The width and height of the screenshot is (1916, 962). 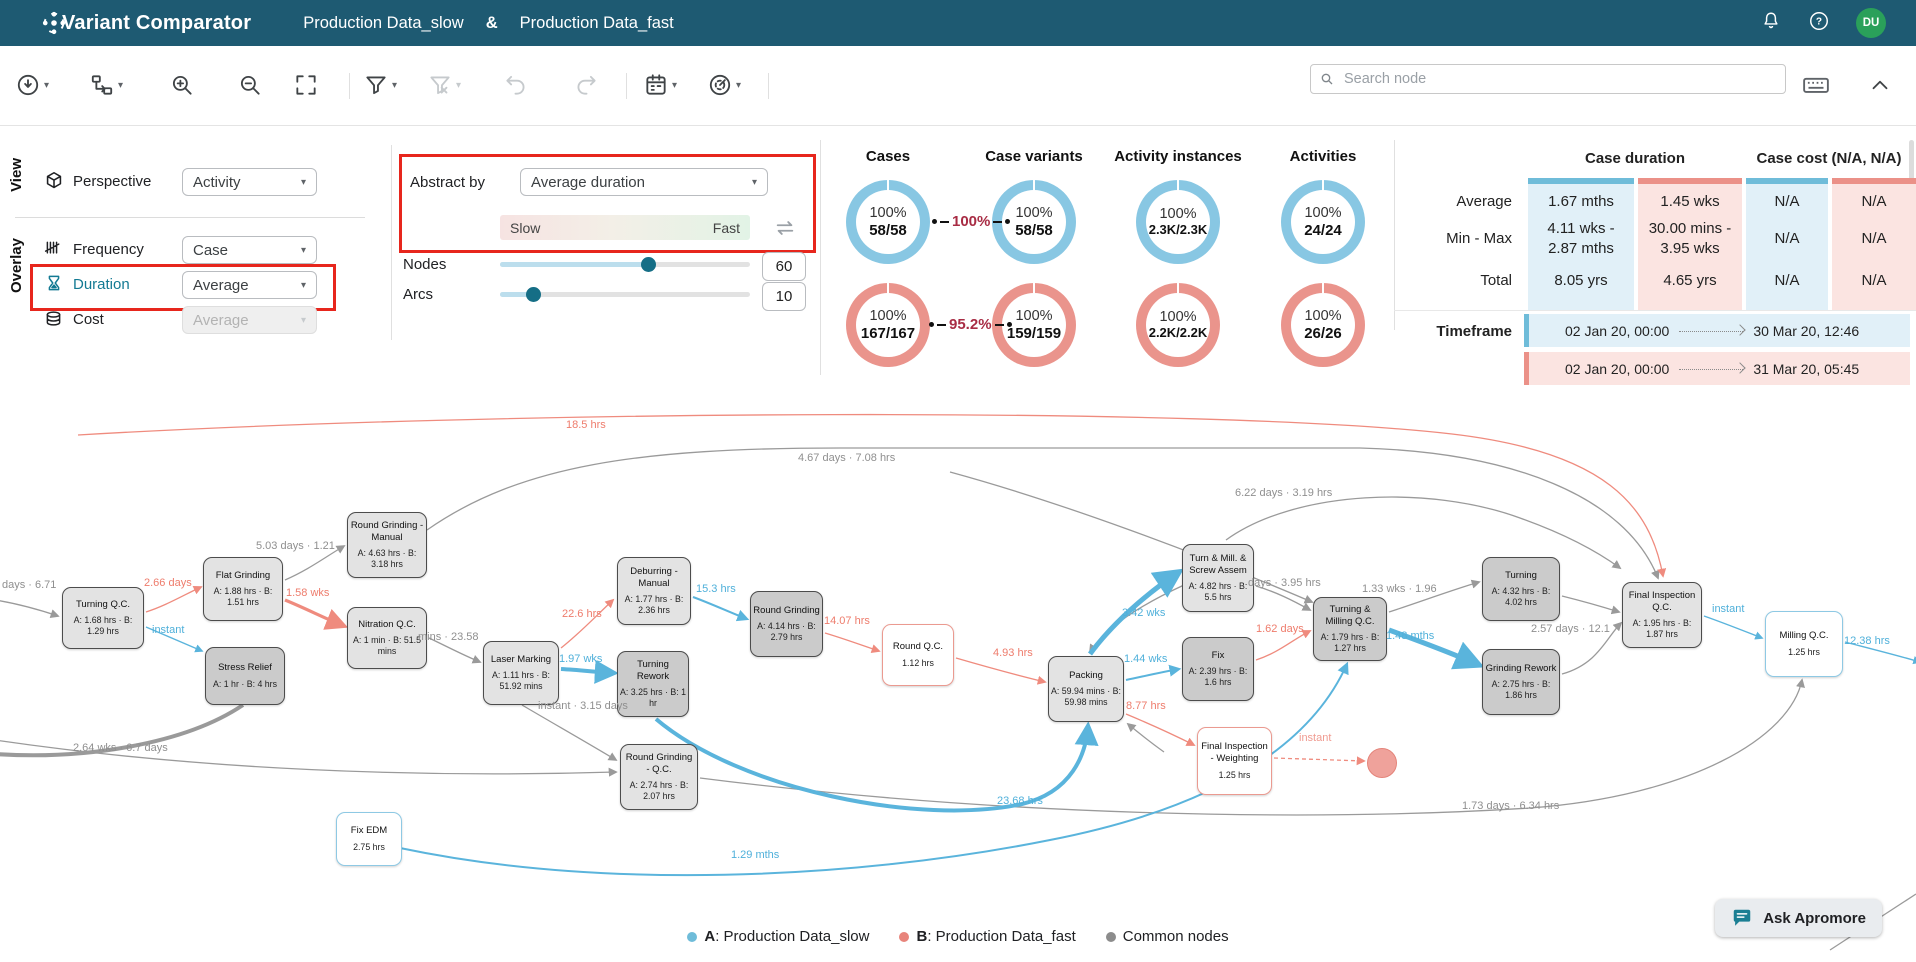 What do you see at coordinates (1804, 644) in the screenshot?
I see `node-milling-qc: Milling Q.C. 1.25 hrs` at bounding box center [1804, 644].